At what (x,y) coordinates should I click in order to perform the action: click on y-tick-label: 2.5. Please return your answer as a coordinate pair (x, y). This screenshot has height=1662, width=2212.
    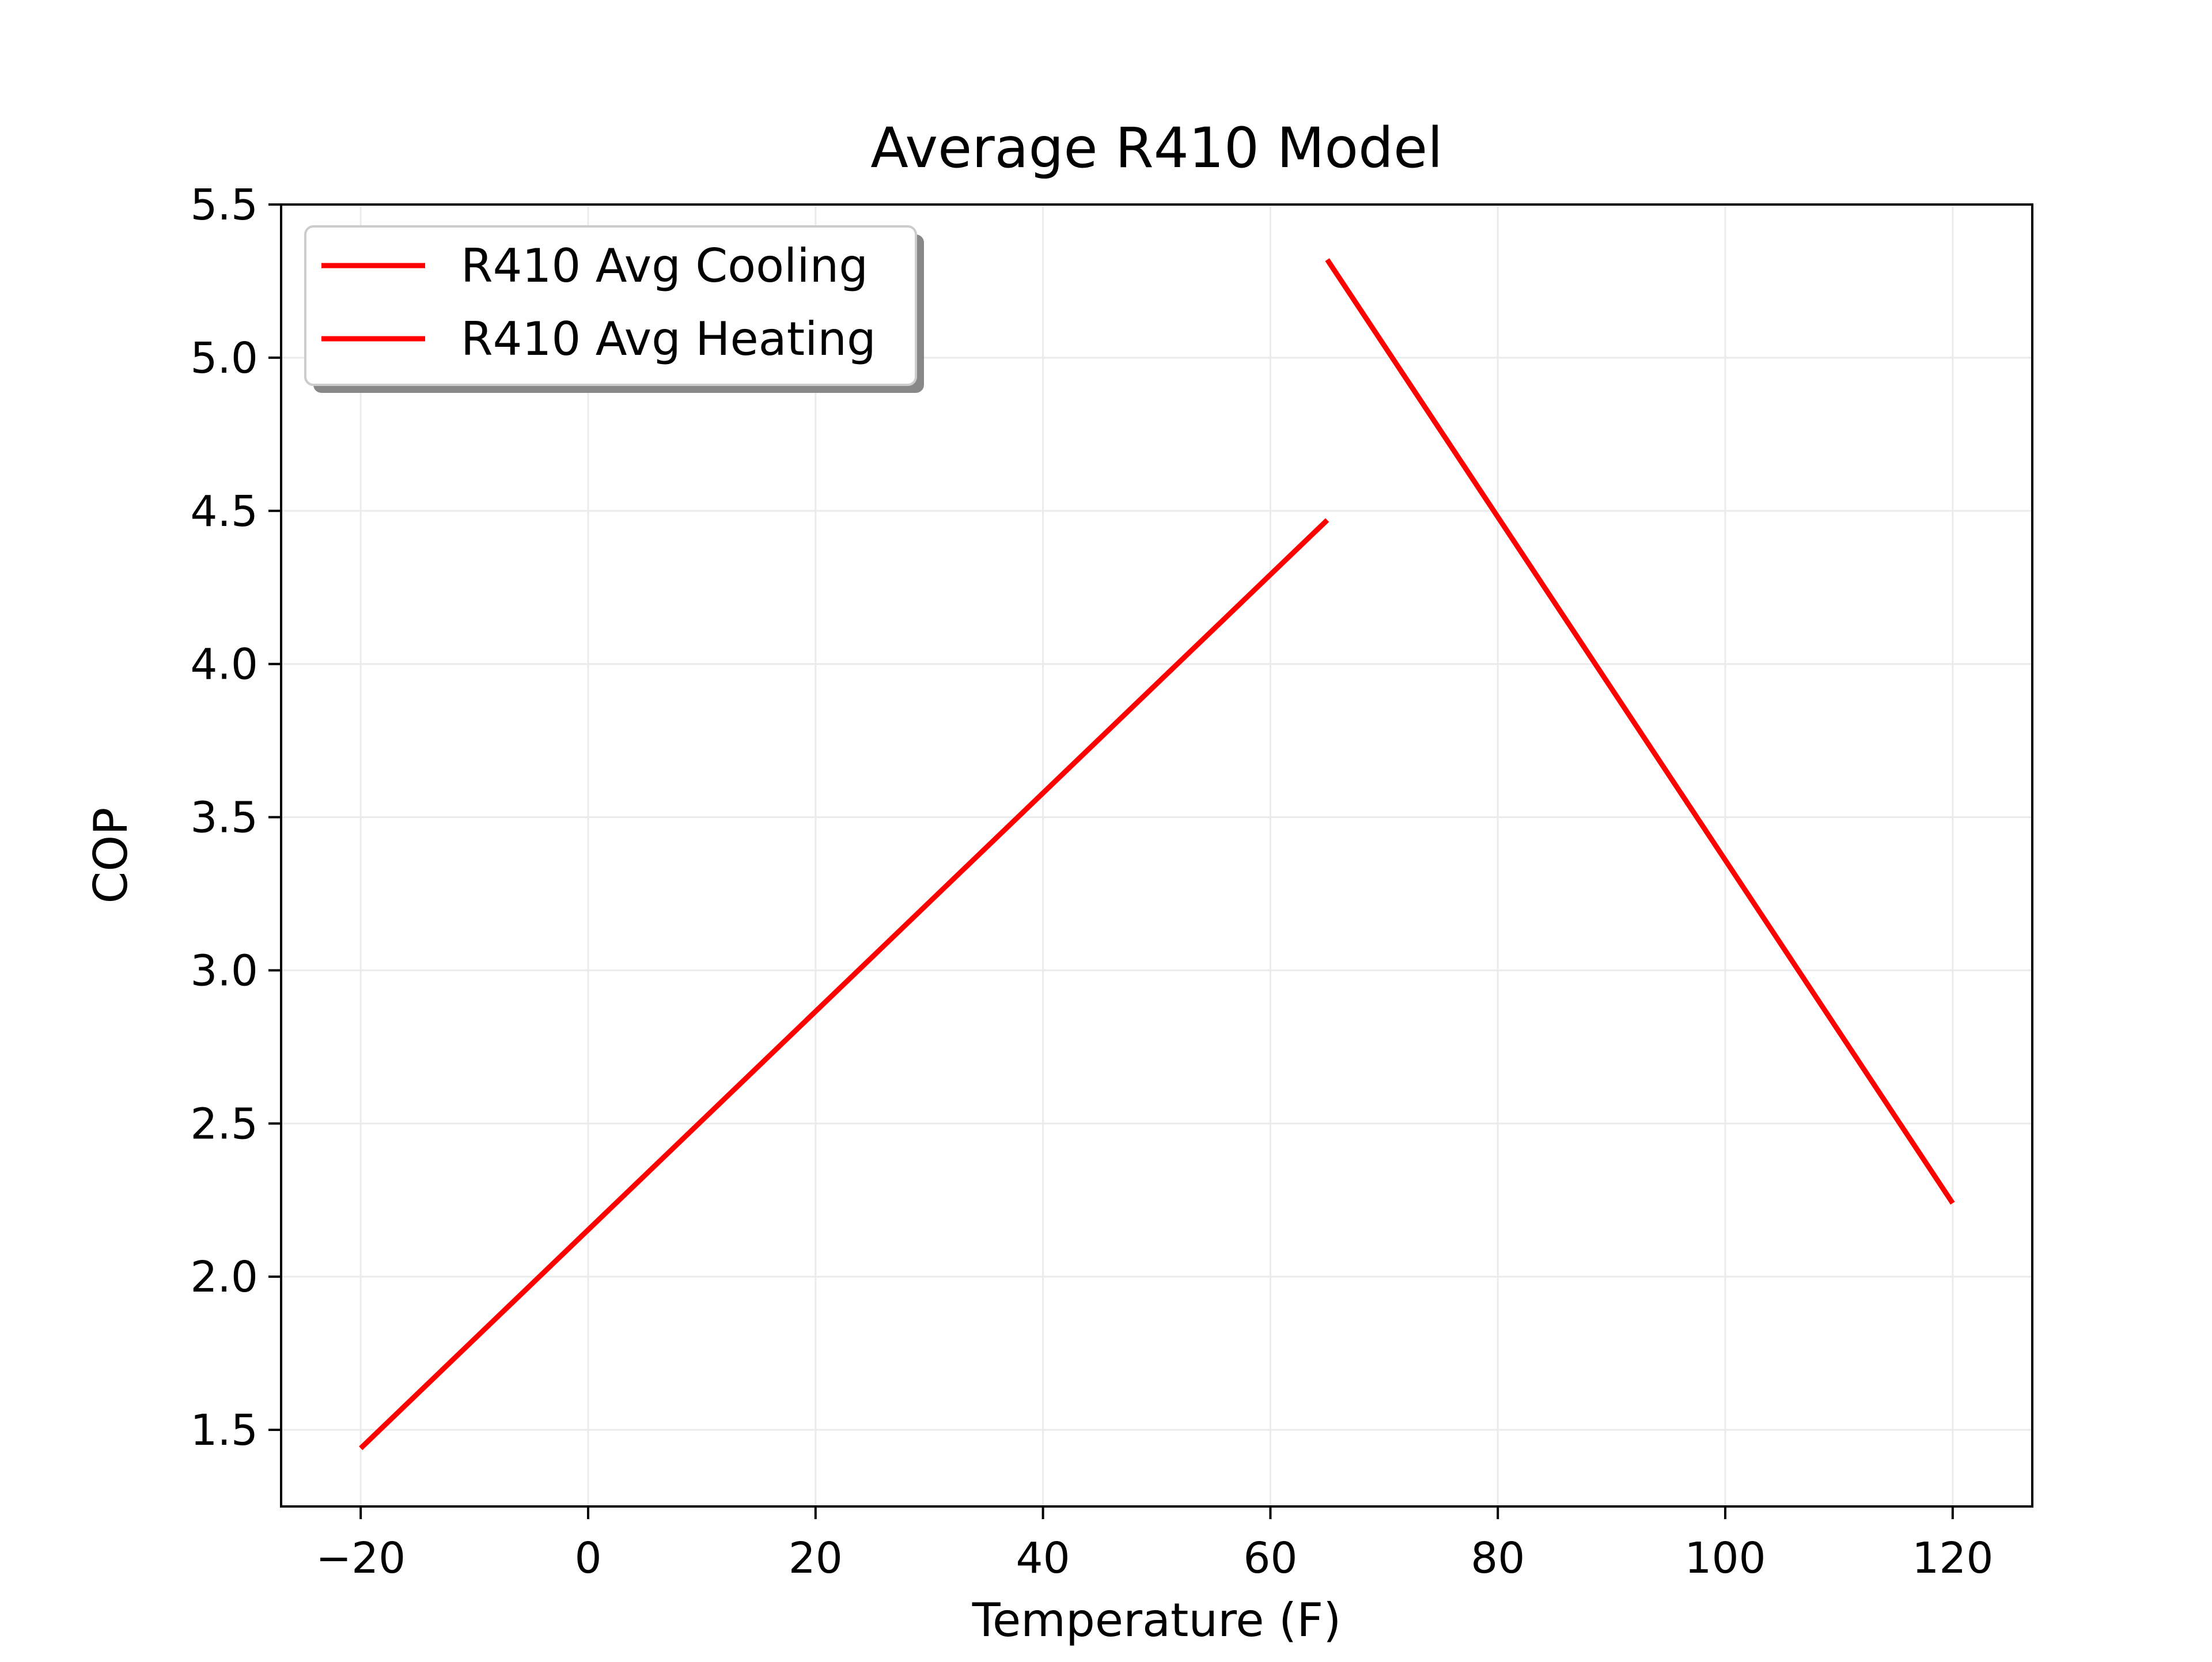
    Looking at the image, I should click on (224, 1124).